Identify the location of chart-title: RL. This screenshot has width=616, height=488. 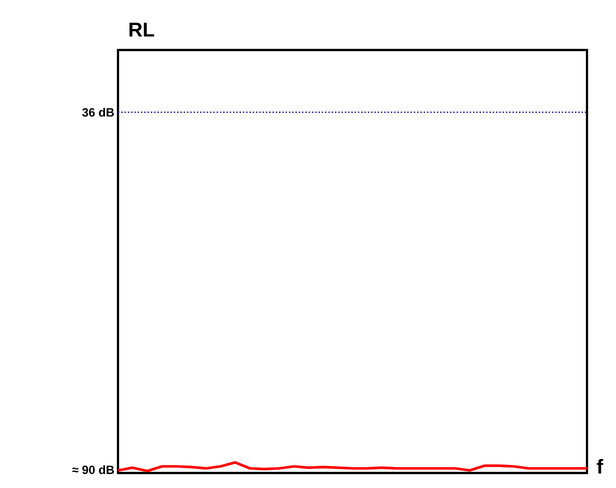
(142, 29).